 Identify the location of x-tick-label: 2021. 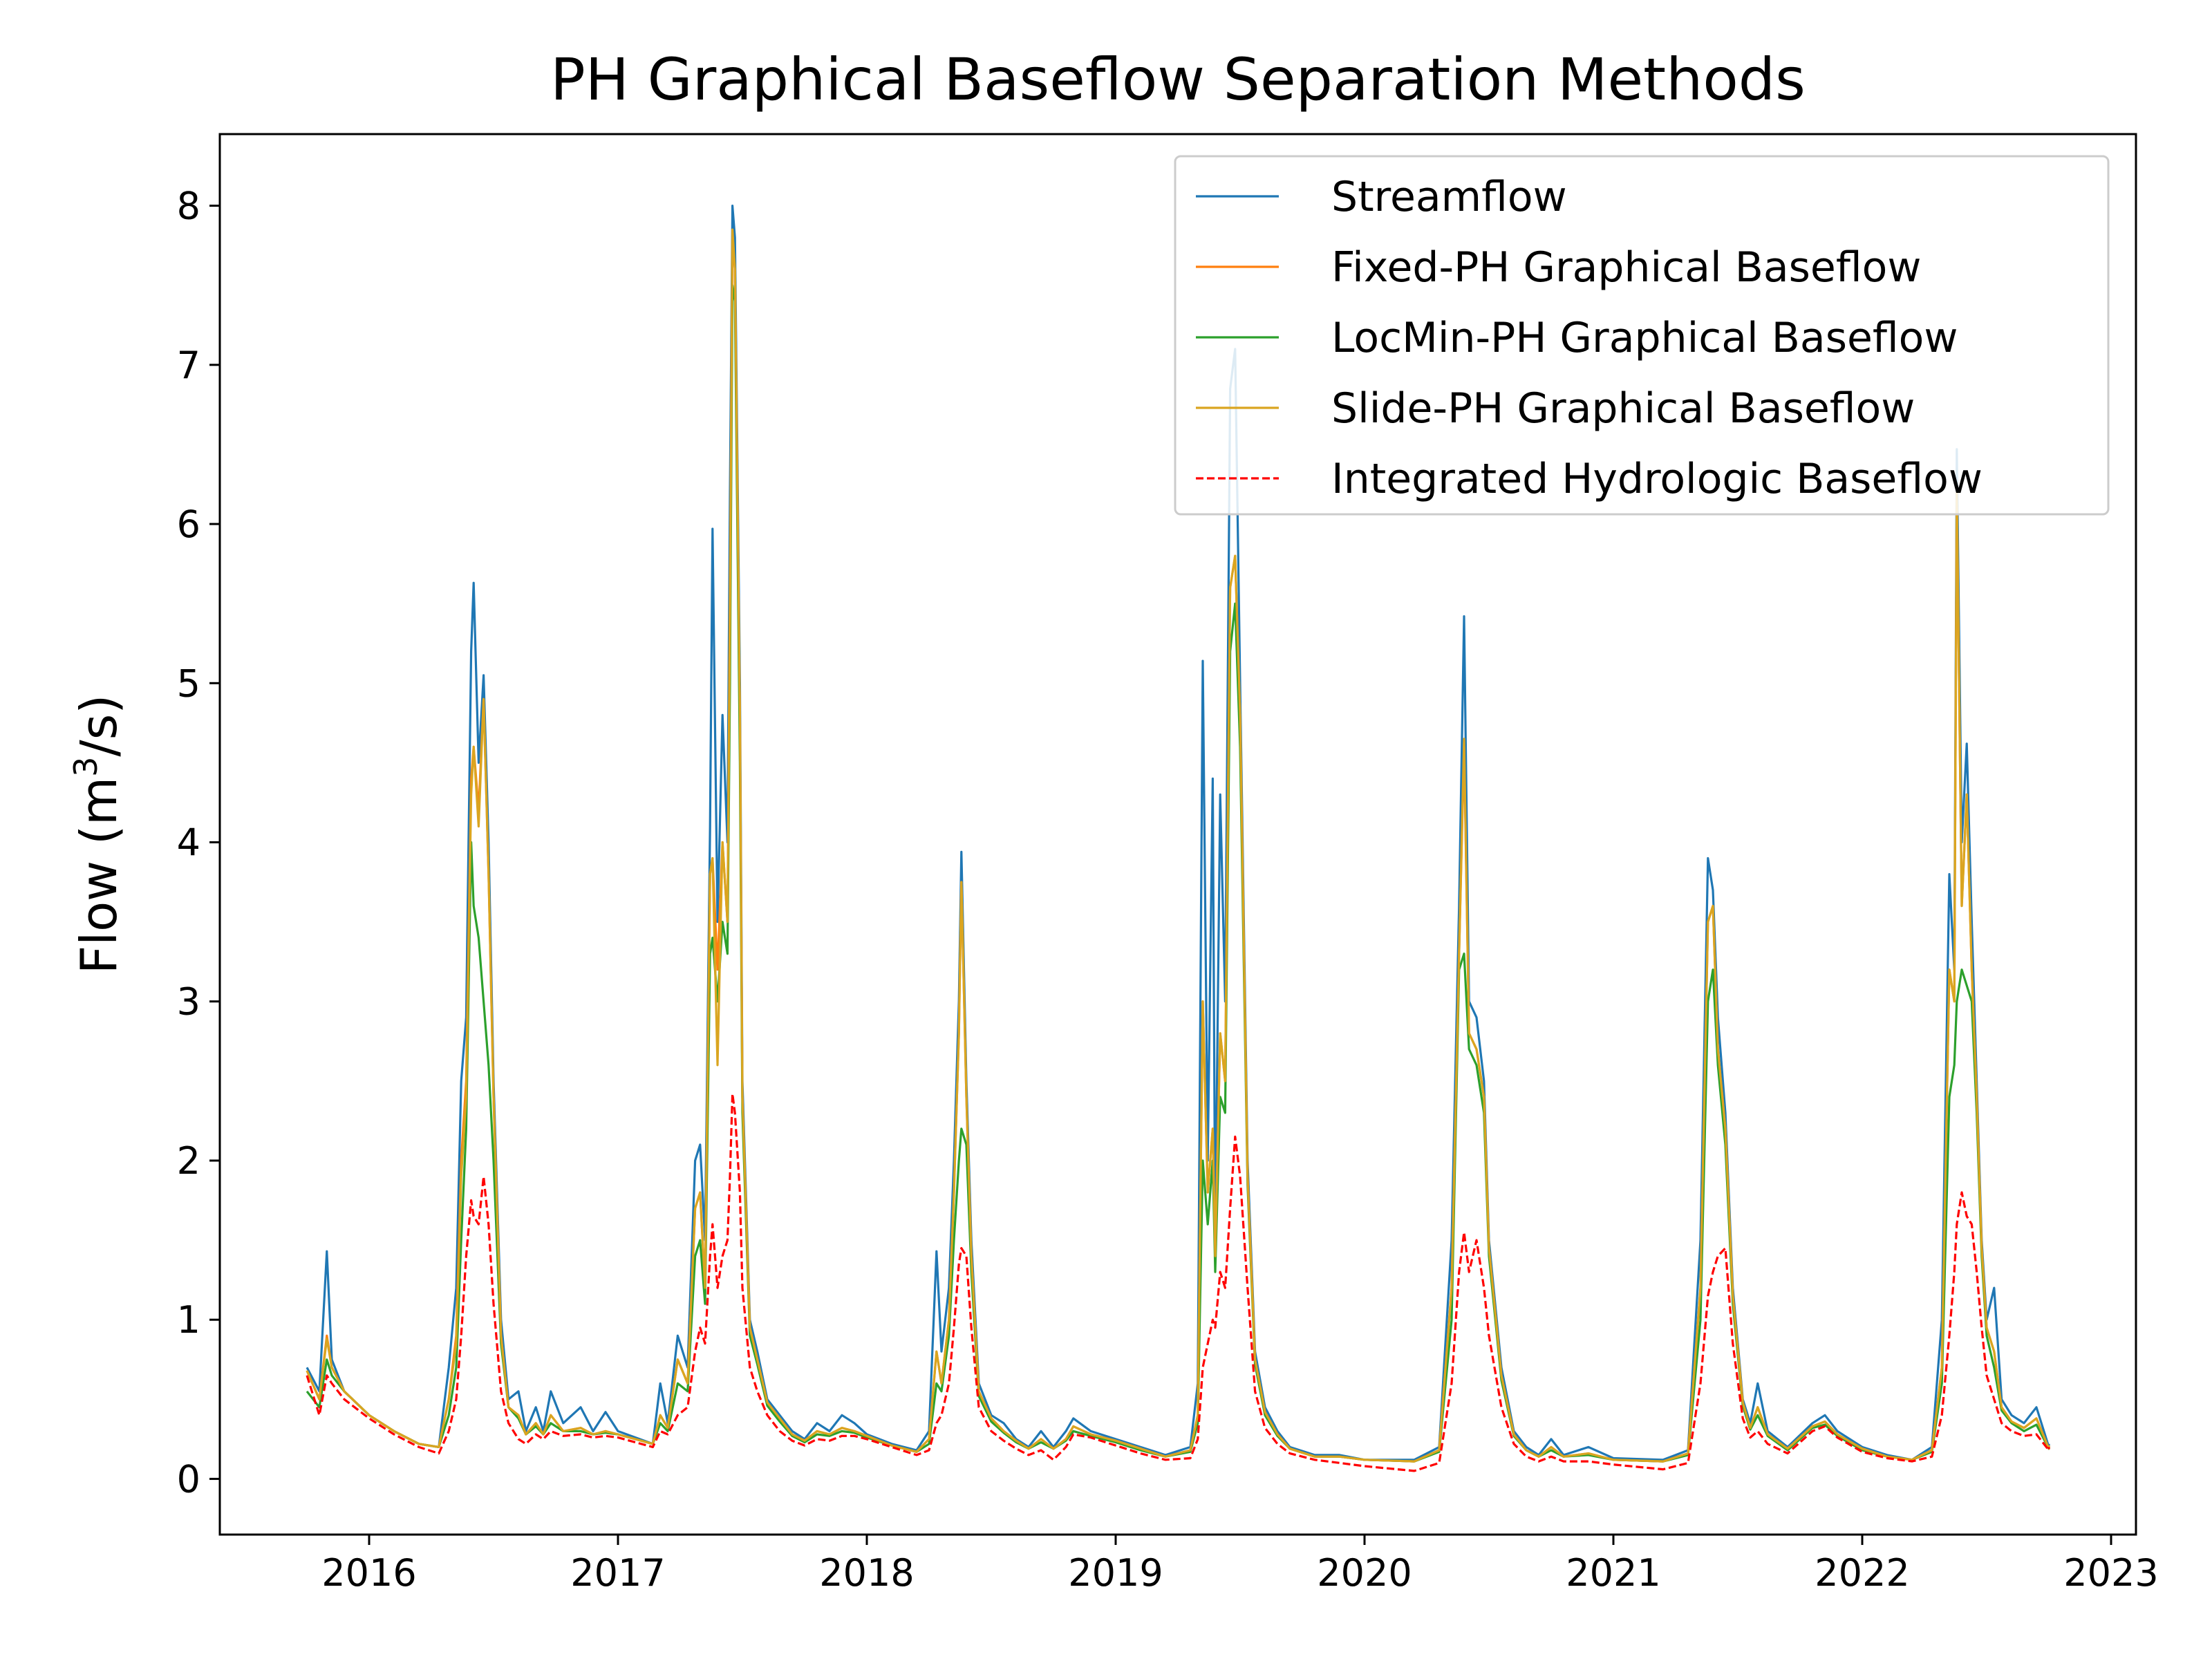
(1613, 1573).